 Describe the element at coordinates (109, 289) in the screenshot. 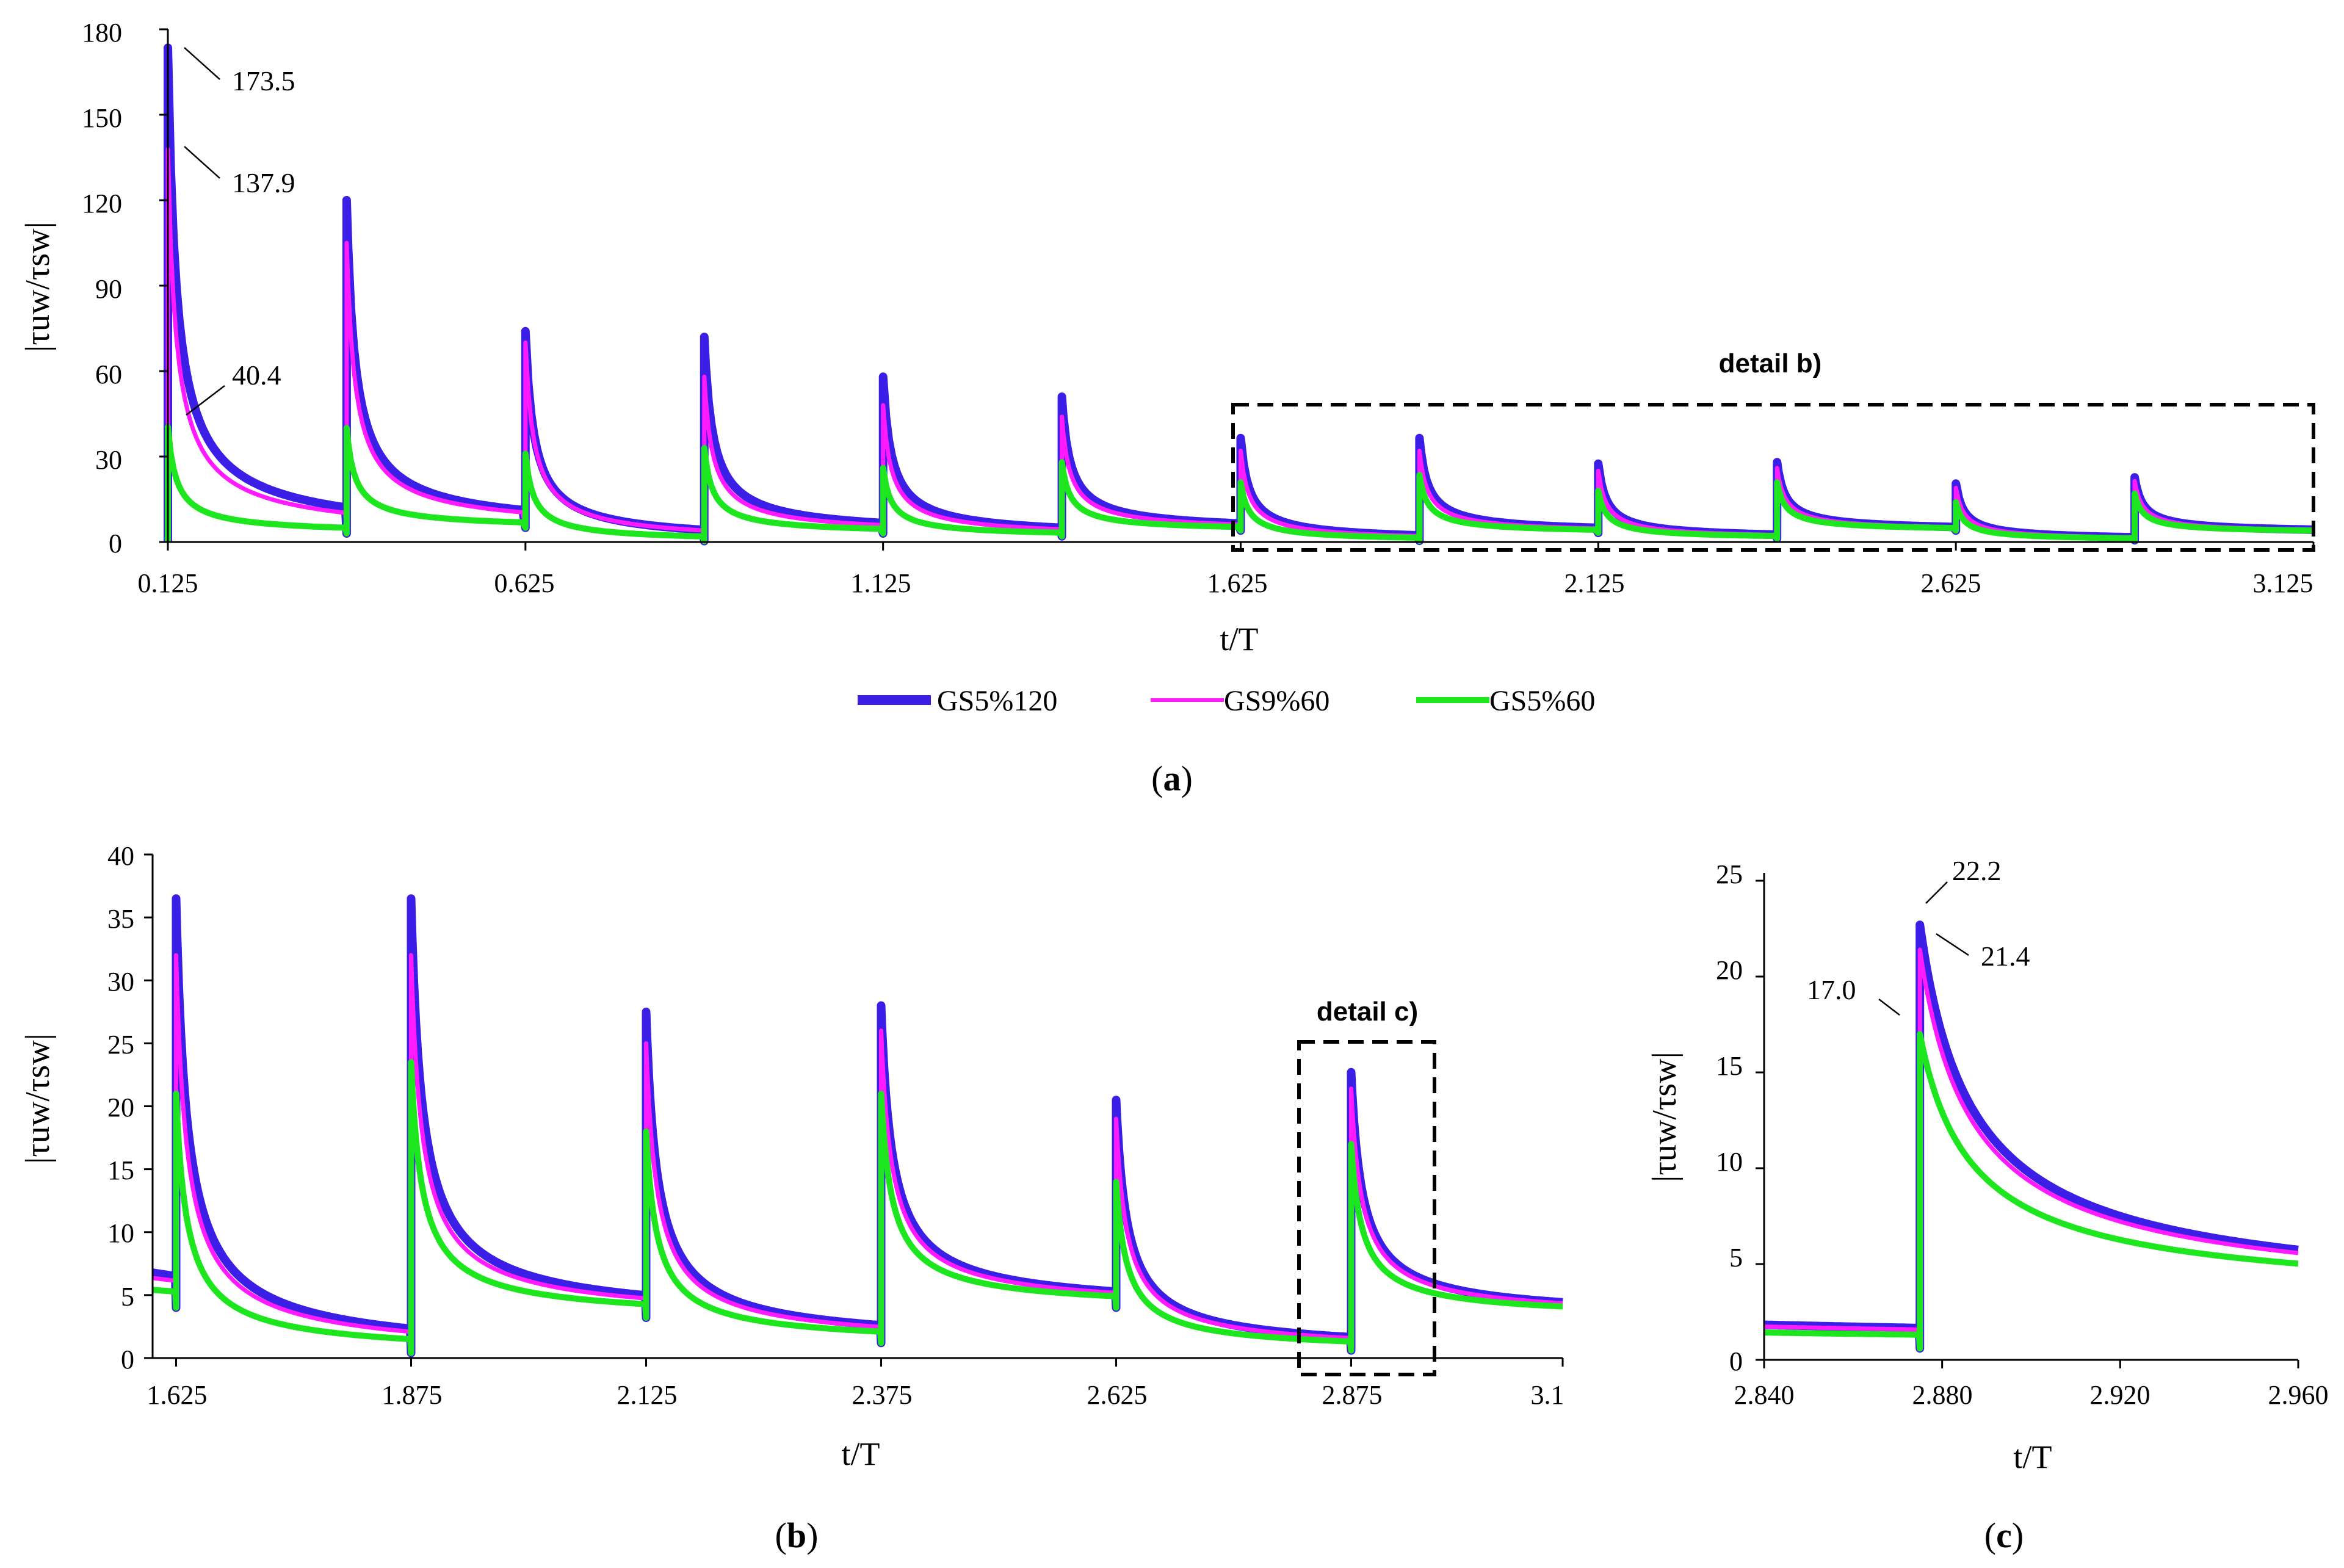

I see `panel-a-ytick: 90` at that location.